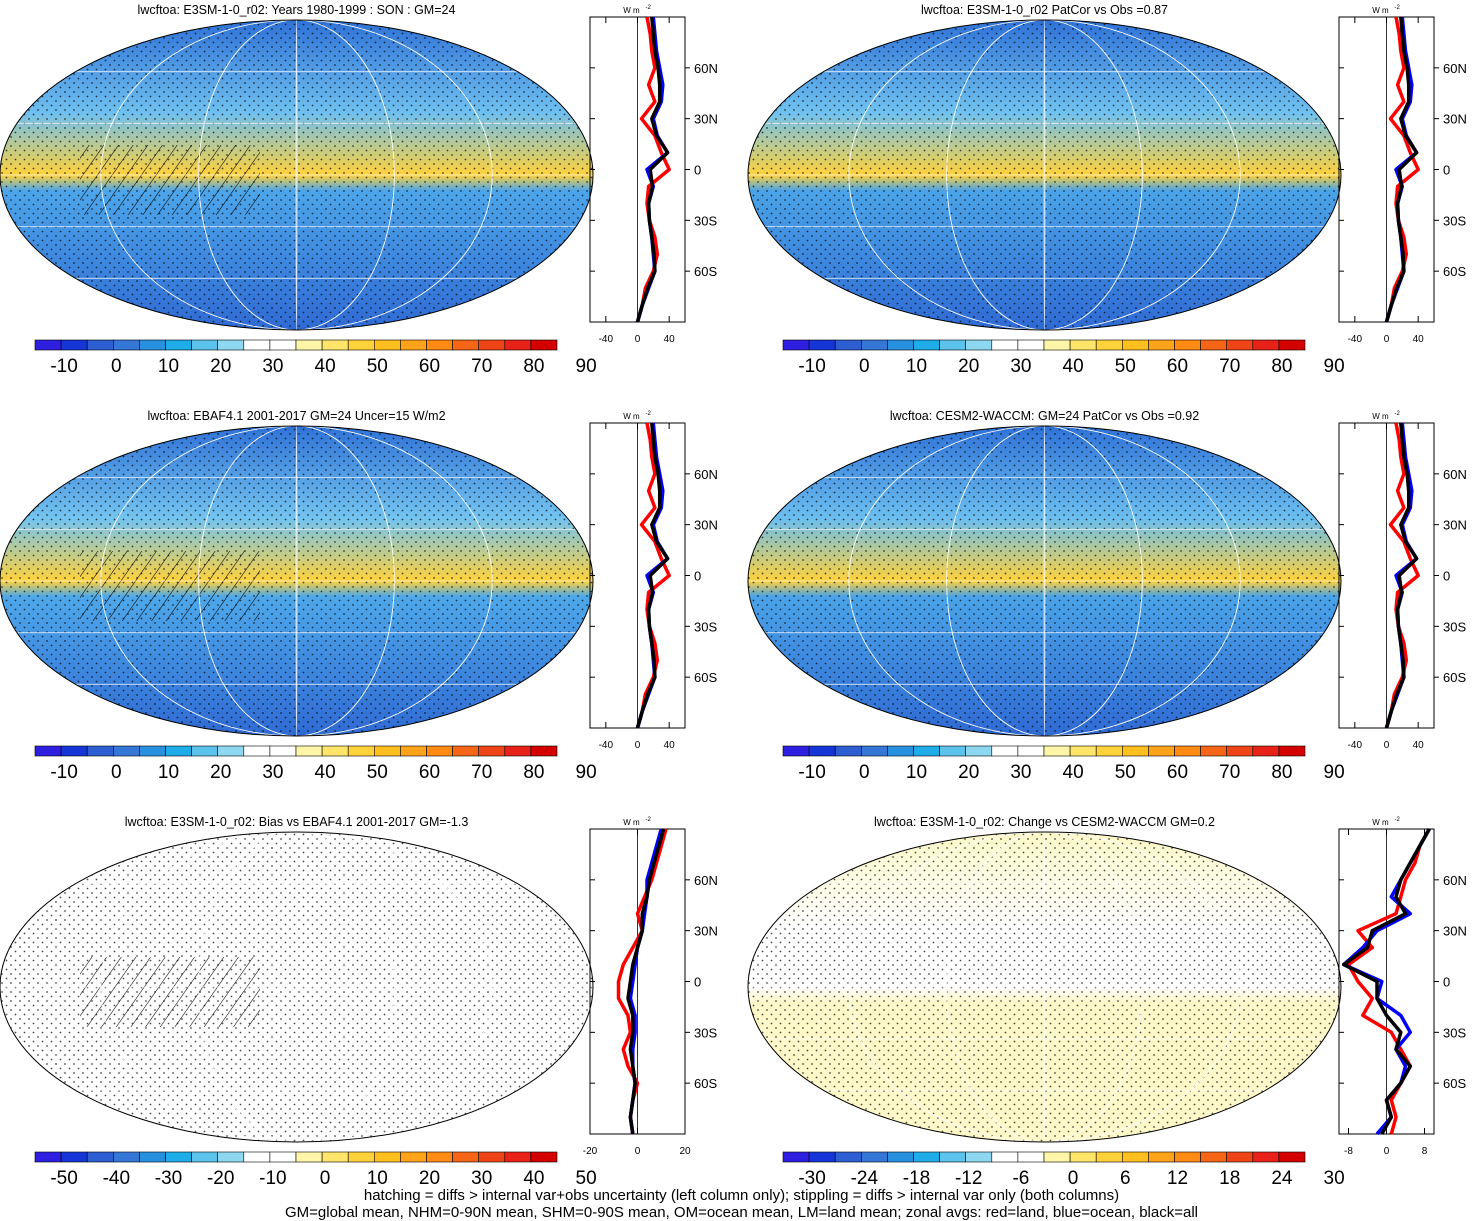  Describe the element at coordinates (1020, 1178) in the screenshot. I see `panel-6-colorbar-label: -6` at that location.